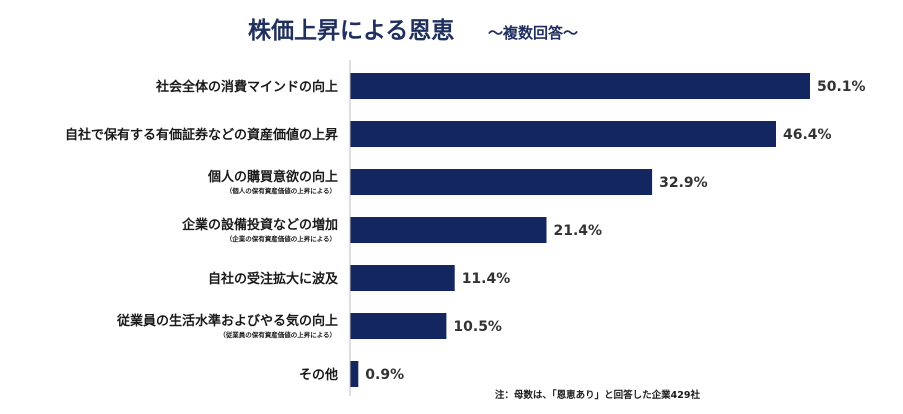  Describe the element at coordinates (477, 327) in the screenshot. I see `value-label: 10.5%` at that location.